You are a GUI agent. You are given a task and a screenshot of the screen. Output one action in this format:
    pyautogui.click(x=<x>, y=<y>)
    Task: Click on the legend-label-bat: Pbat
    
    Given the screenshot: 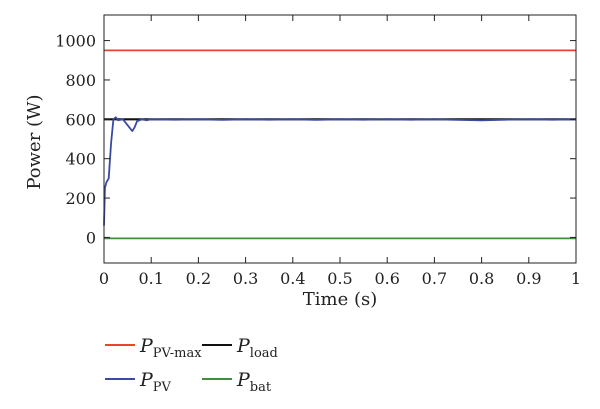 What is the action you would take?
    pyautogui.click(x=254, y=382)
    